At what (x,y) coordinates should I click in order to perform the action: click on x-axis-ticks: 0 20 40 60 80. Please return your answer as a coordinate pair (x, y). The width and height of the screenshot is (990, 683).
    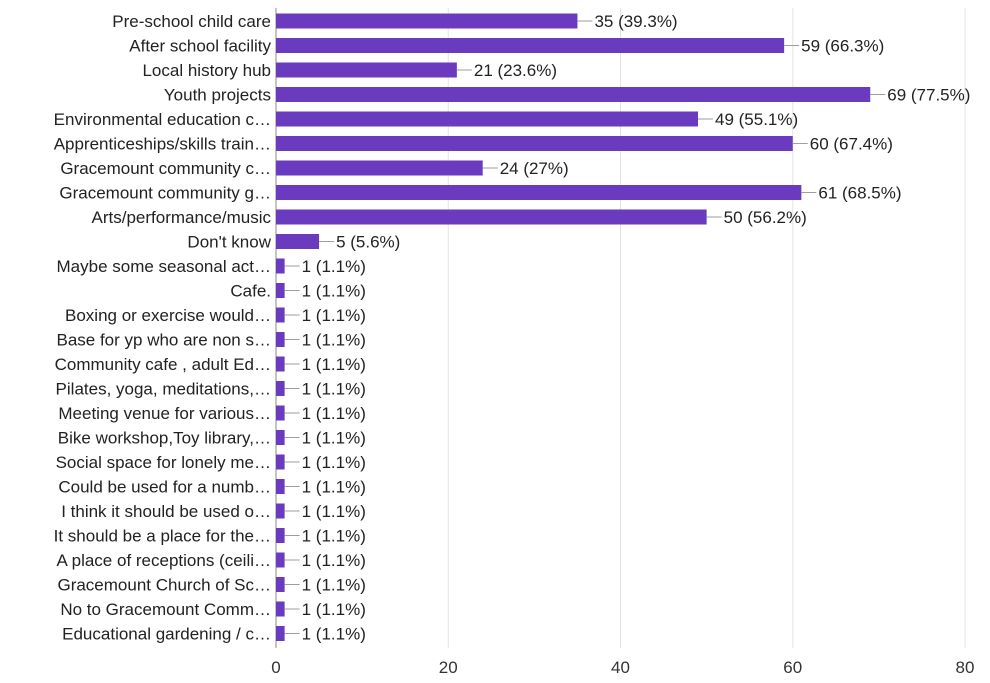
    Looking at the image, I should click on (622, 667).